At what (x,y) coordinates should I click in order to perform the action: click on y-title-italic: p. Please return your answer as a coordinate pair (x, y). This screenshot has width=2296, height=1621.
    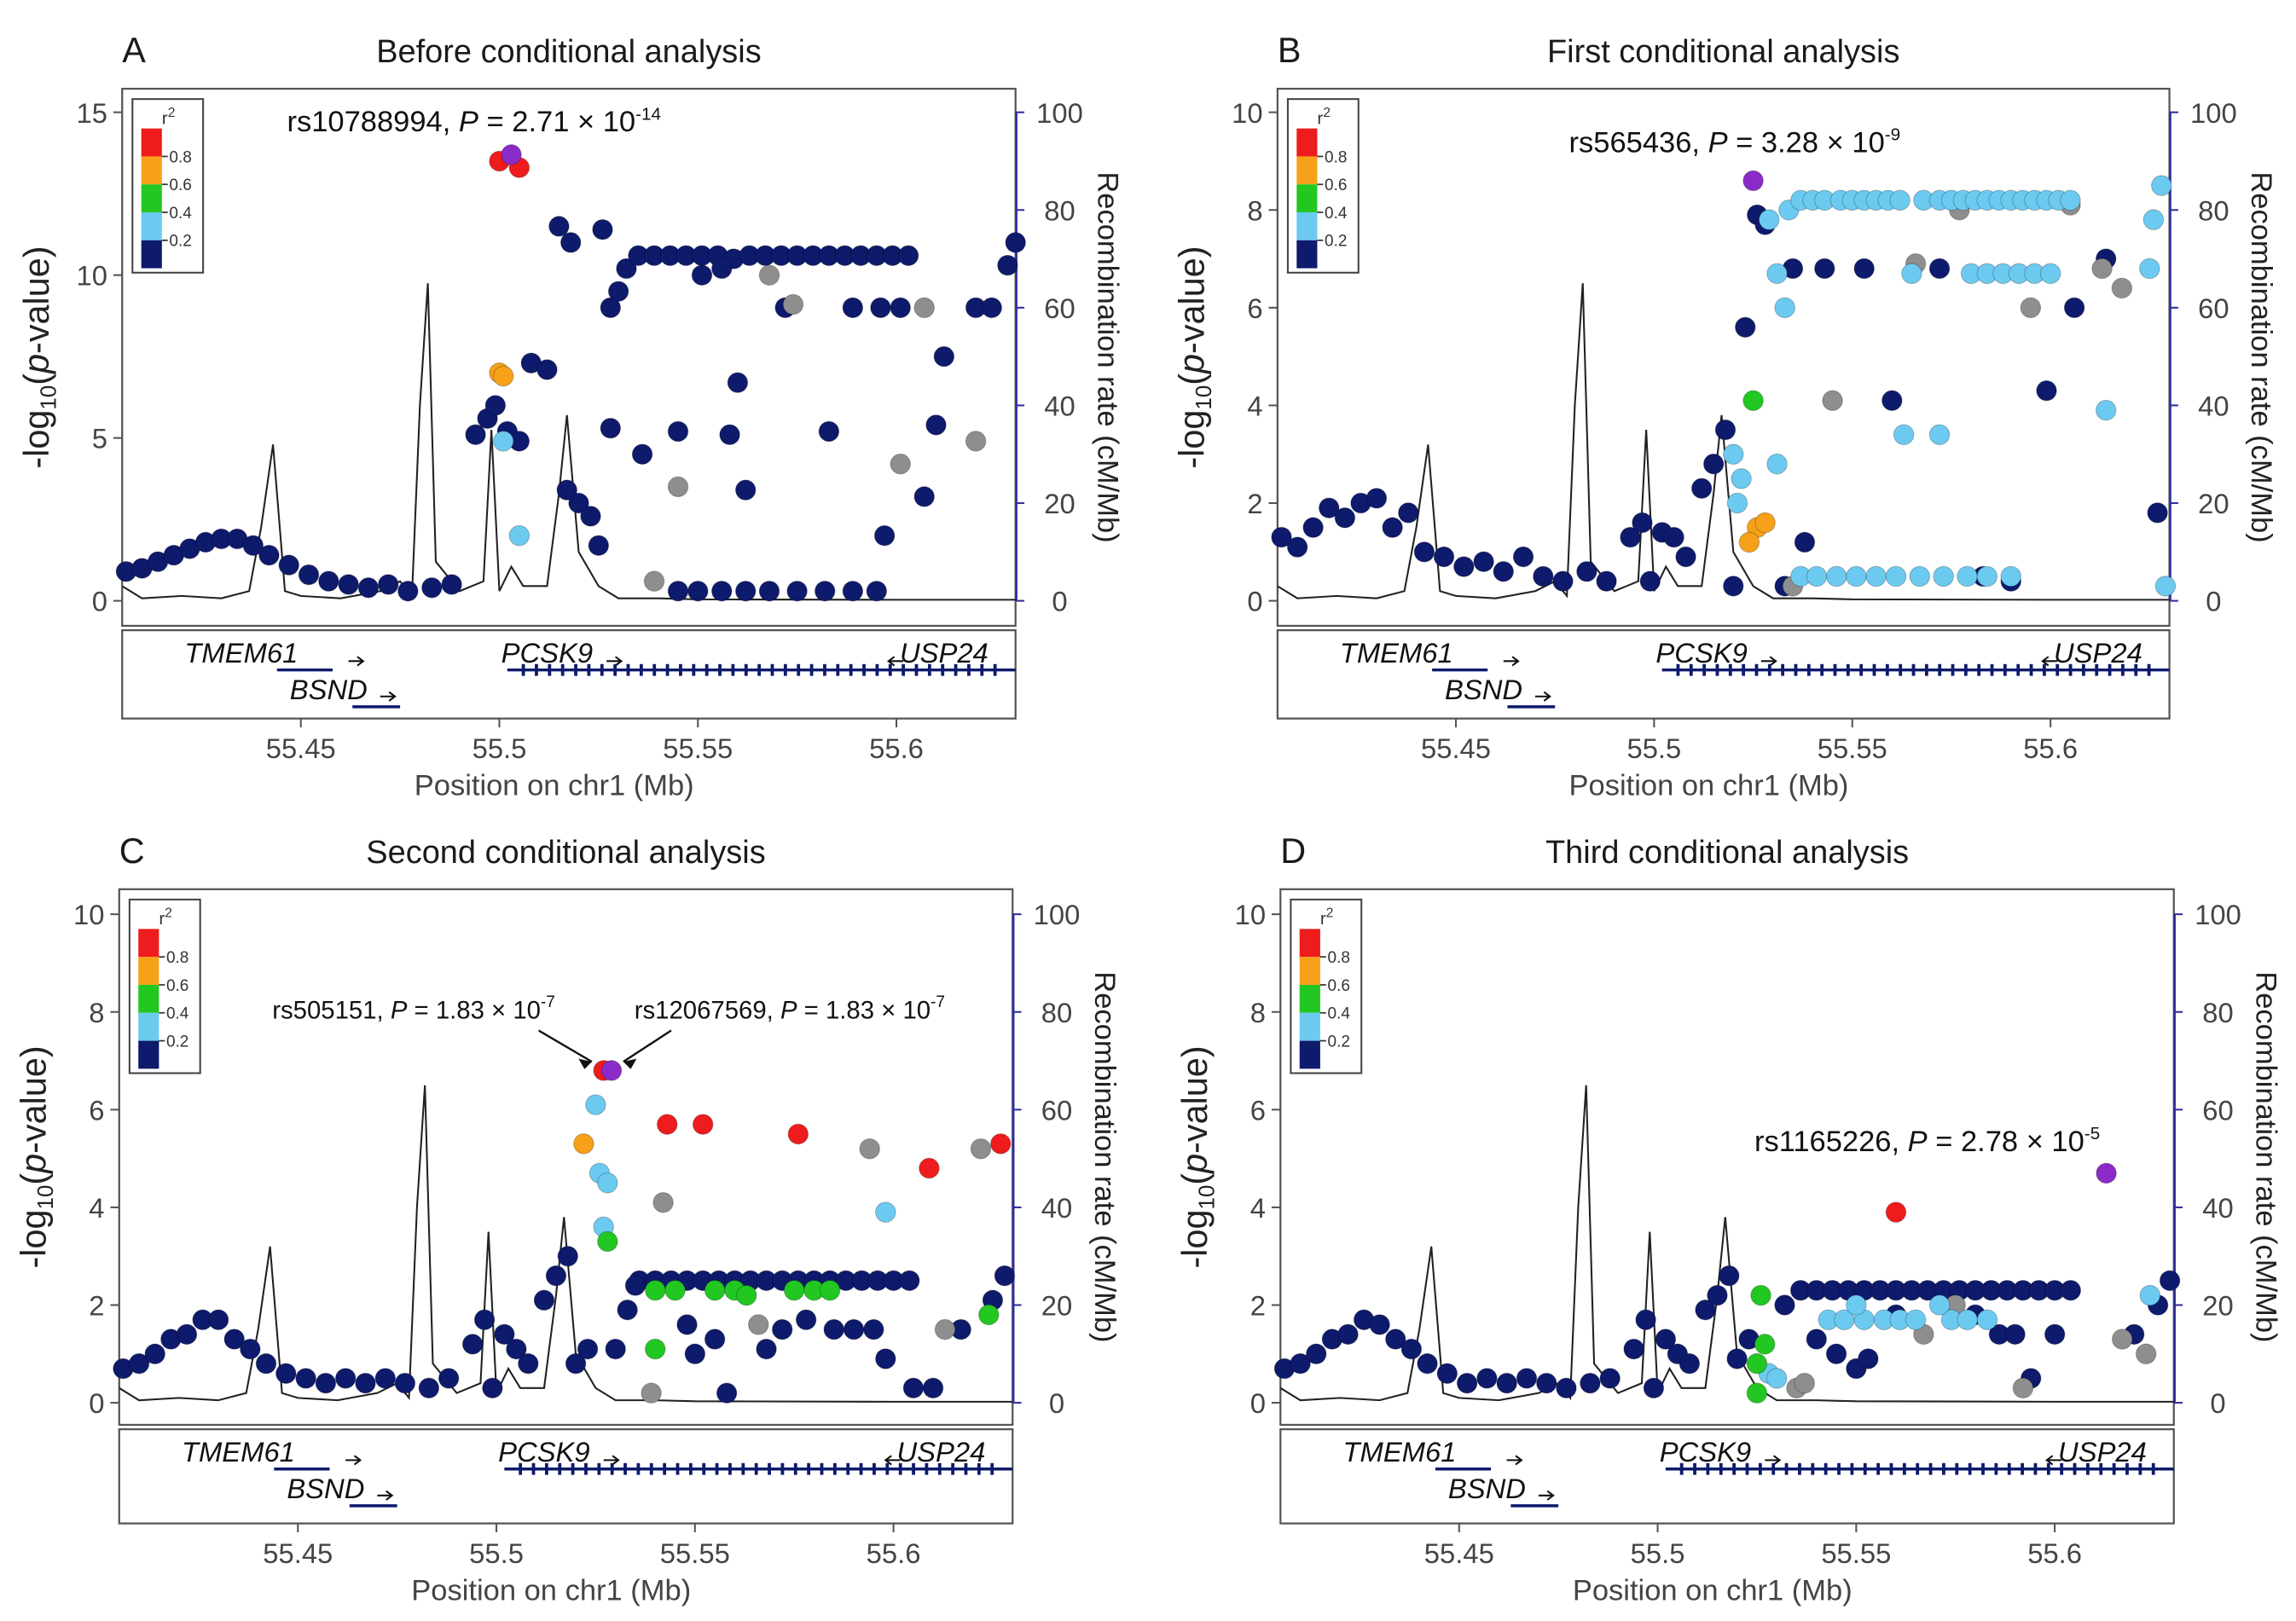
    Looking at the image, I should click on (1195, 1164).